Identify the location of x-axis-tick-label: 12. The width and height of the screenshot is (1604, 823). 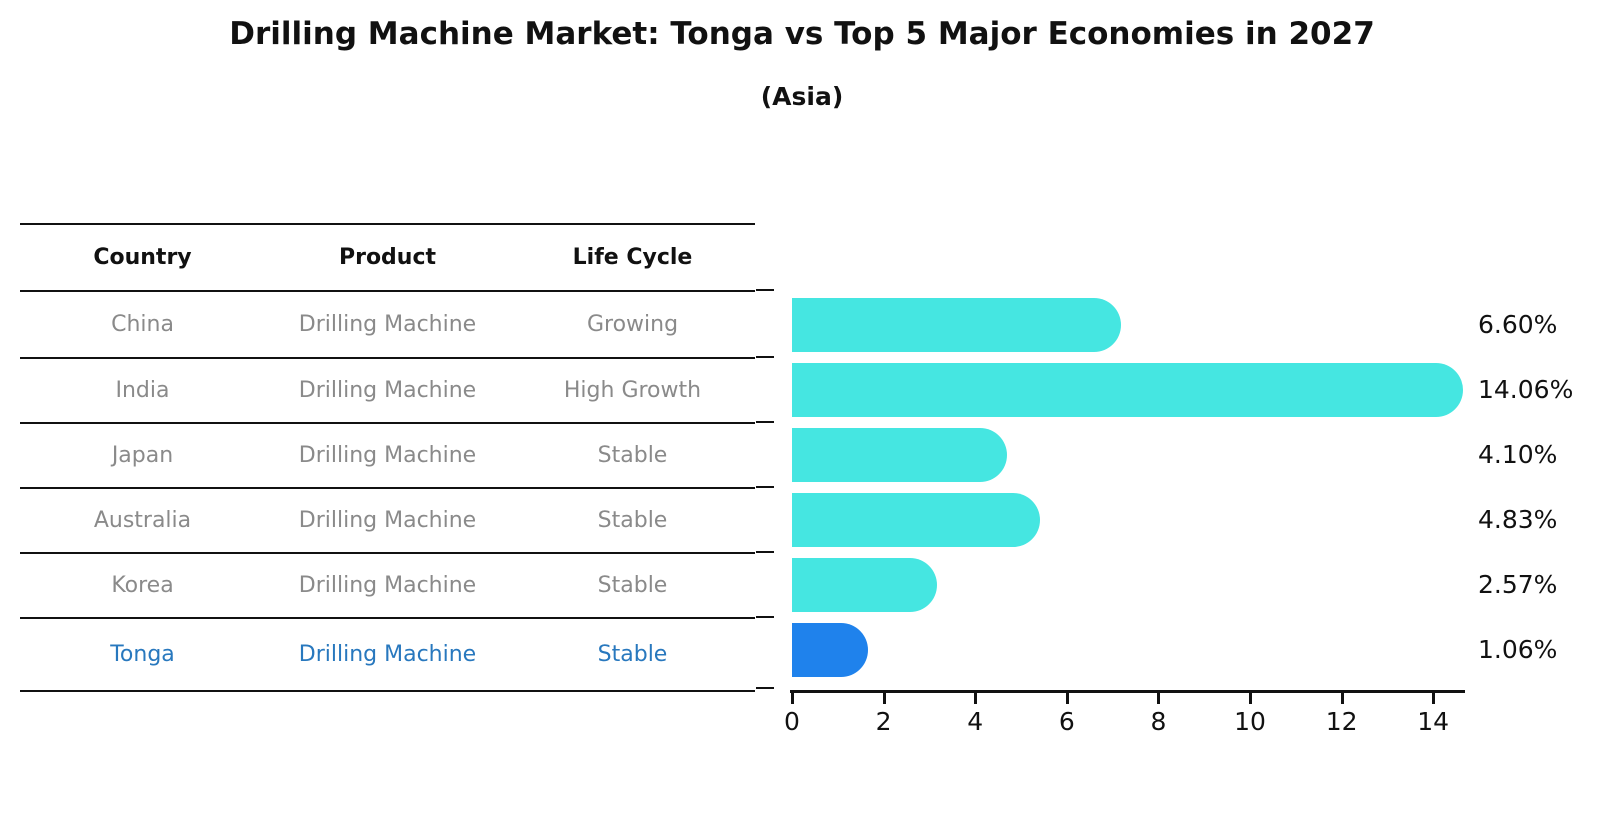
(1341, 721).